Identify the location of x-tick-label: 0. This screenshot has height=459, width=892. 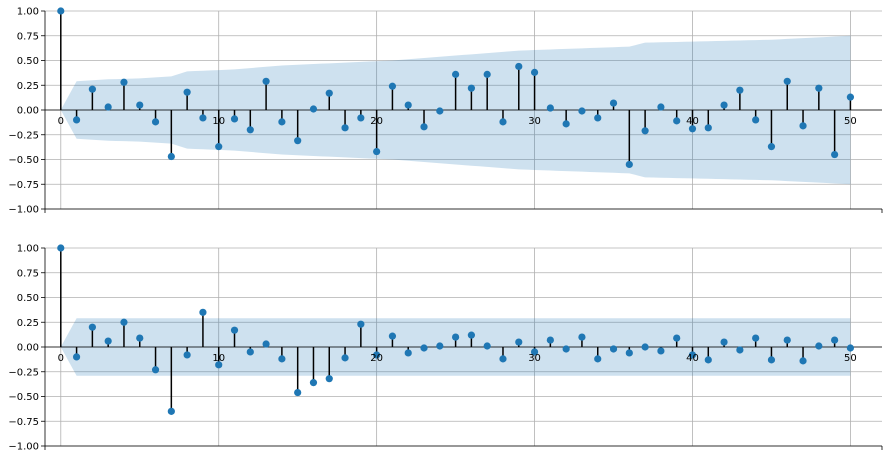
(61, 121).